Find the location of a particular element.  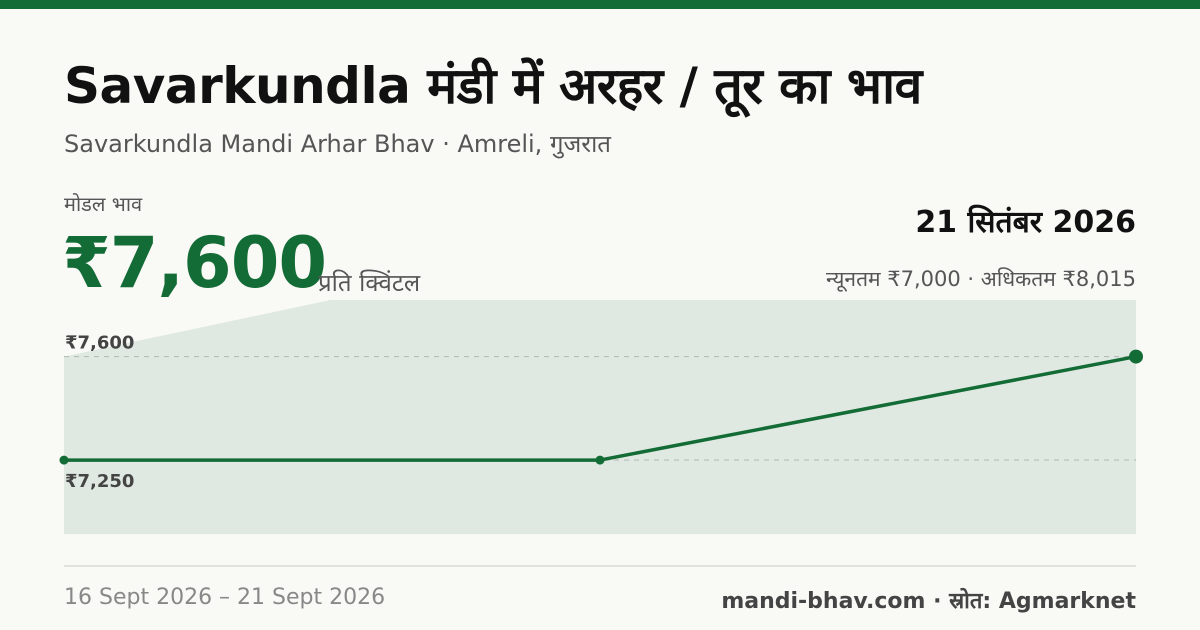

min-max-range: न्यूनतम ₹7,000 · अधिकतम ₹8,015 is located at coordinates (981, 279).